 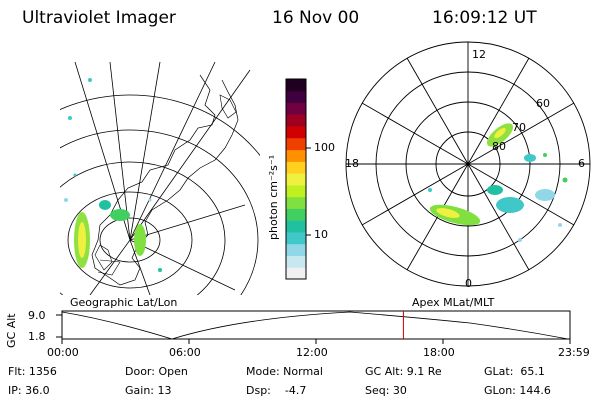 I want to click on altitude-xtick-1: 06:00, so click(x=185, y=352).